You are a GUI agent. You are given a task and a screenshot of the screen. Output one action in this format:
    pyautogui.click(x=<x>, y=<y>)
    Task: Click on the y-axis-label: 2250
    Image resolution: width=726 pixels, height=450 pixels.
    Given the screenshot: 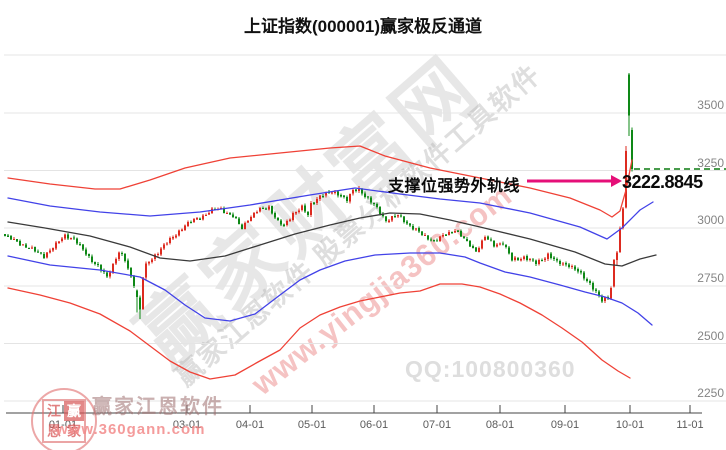 What is the action you would take?
    pyautogui.click(x=710, y=393)
    